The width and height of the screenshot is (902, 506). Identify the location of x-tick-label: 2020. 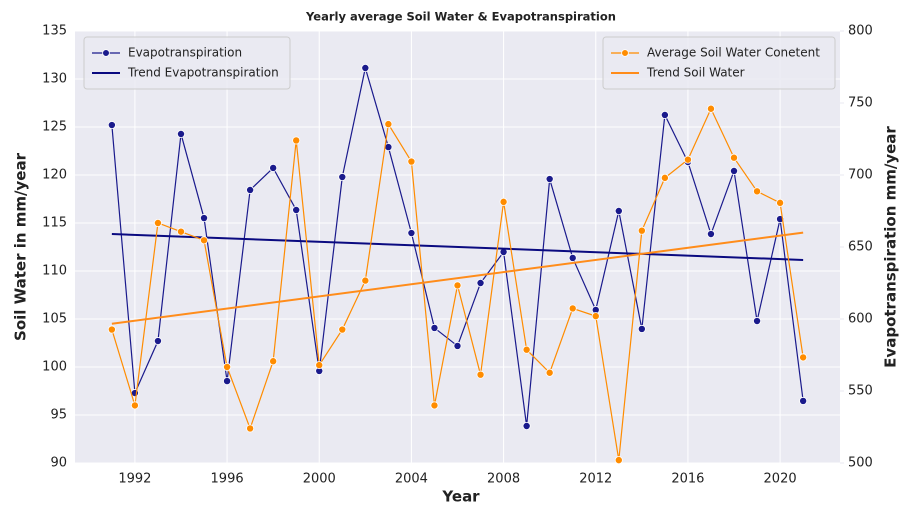
(780, 479).